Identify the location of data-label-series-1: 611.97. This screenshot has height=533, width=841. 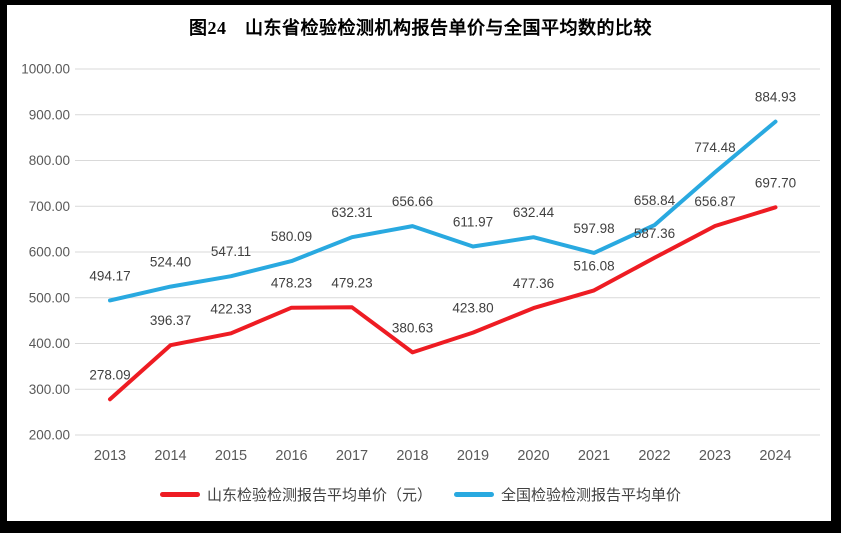
(473, 222).